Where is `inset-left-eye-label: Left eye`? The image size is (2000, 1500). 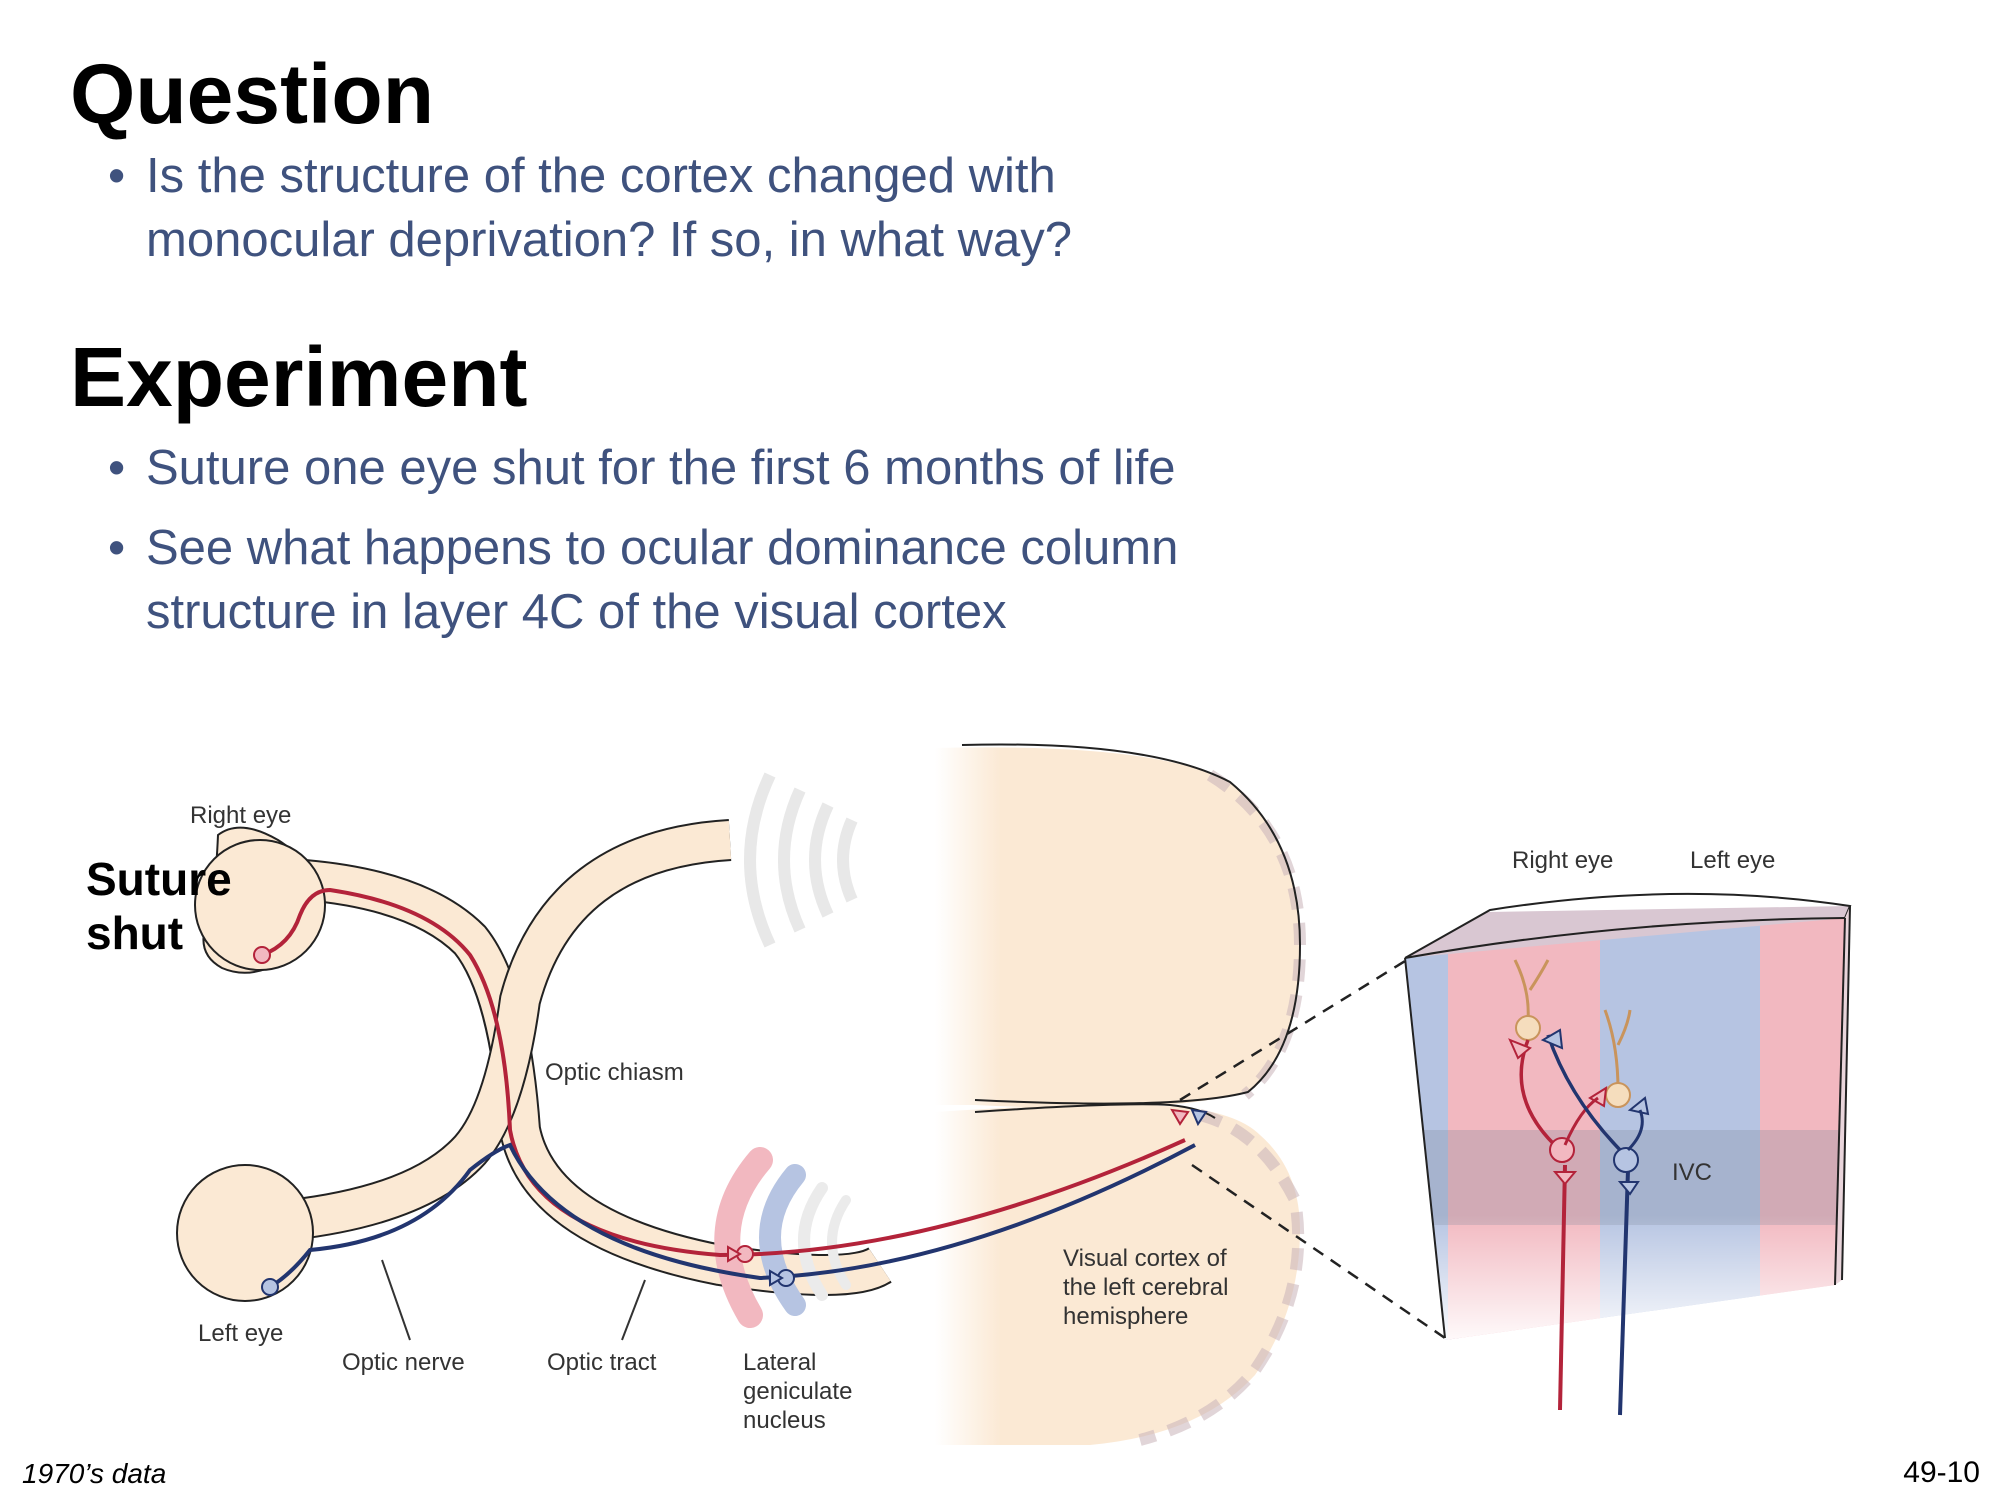
inset-left-eye-label: Left eye is located at coordinates (1732, 860).